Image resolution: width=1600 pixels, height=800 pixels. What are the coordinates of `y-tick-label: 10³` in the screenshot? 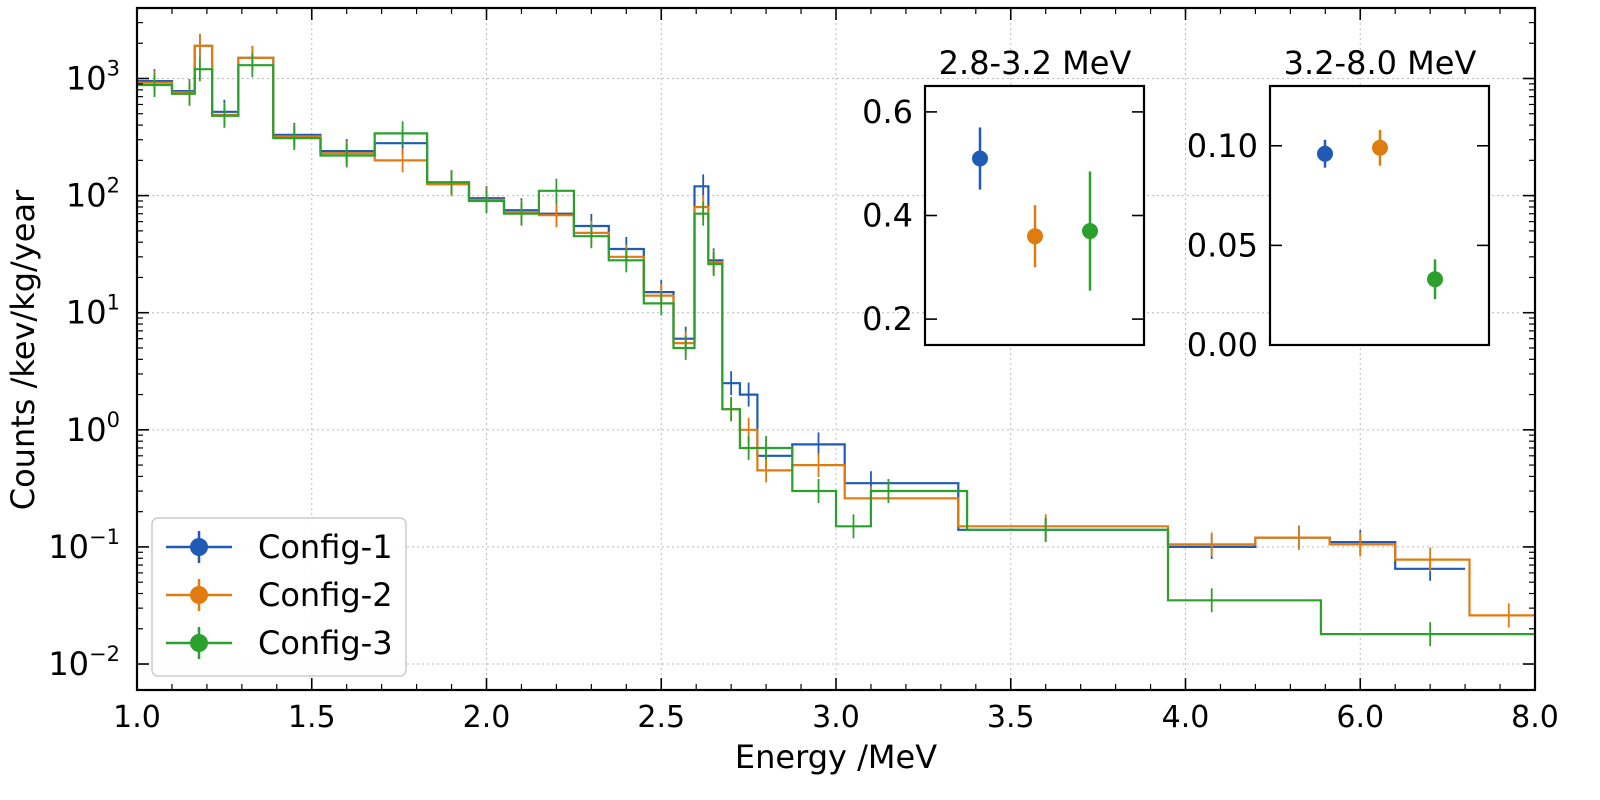 It's located at (93, 77).